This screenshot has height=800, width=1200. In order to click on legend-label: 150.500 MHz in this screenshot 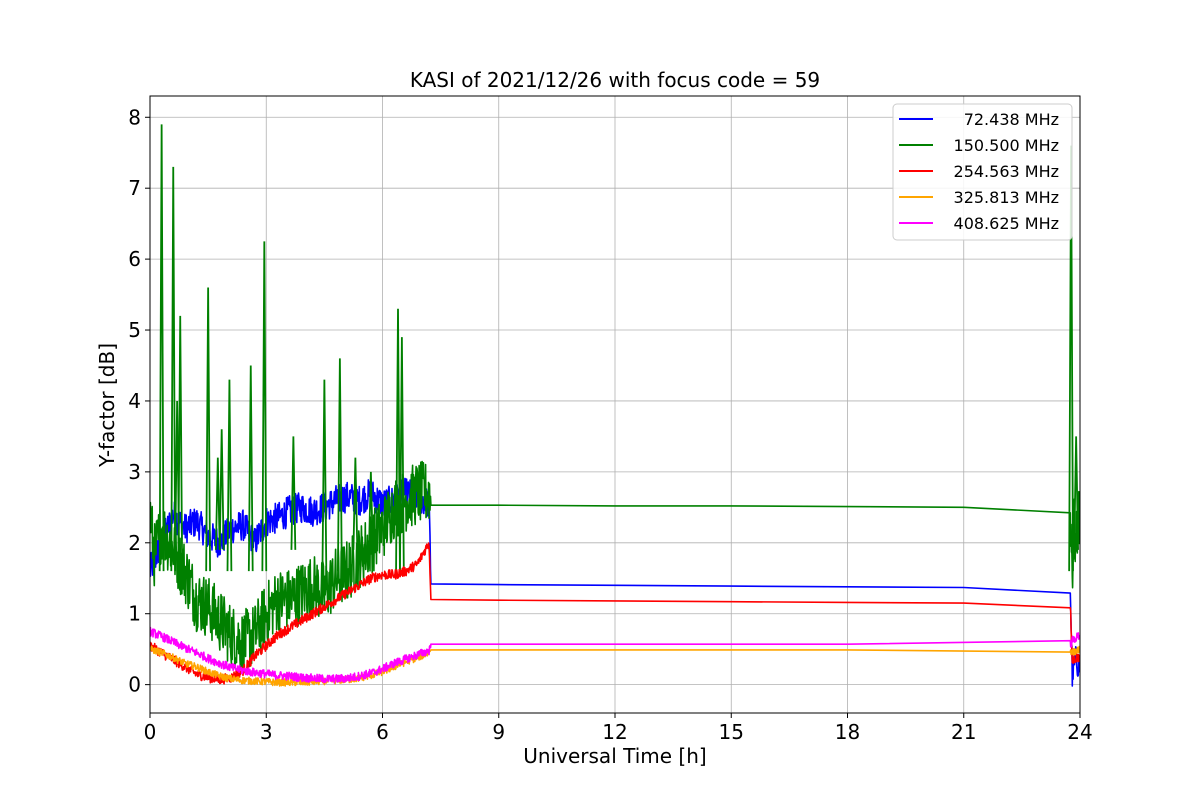, I will do `click(1006, 145)`.